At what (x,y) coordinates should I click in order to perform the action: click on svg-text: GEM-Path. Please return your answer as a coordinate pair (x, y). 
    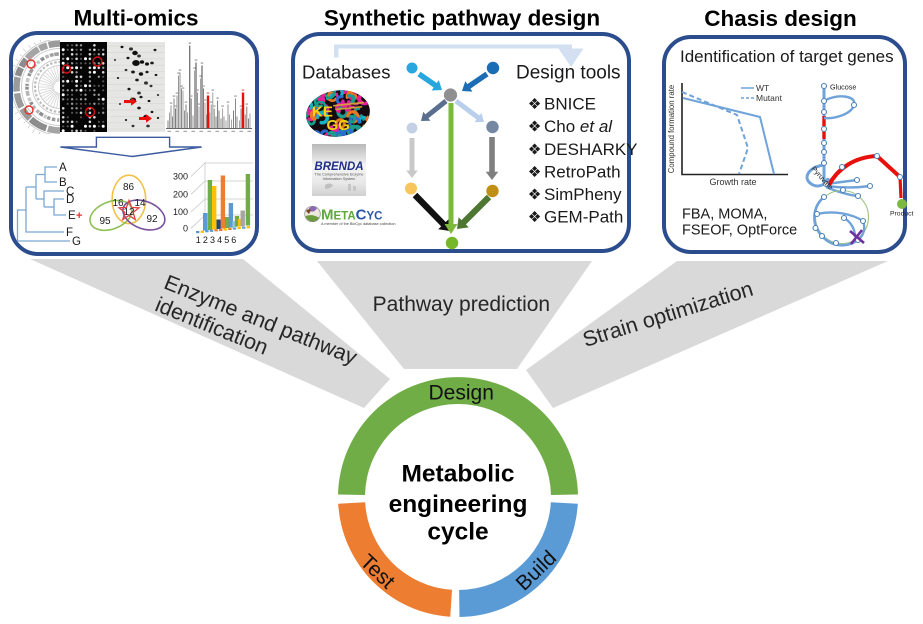
    Looking at the image, I should click on (583, 217).